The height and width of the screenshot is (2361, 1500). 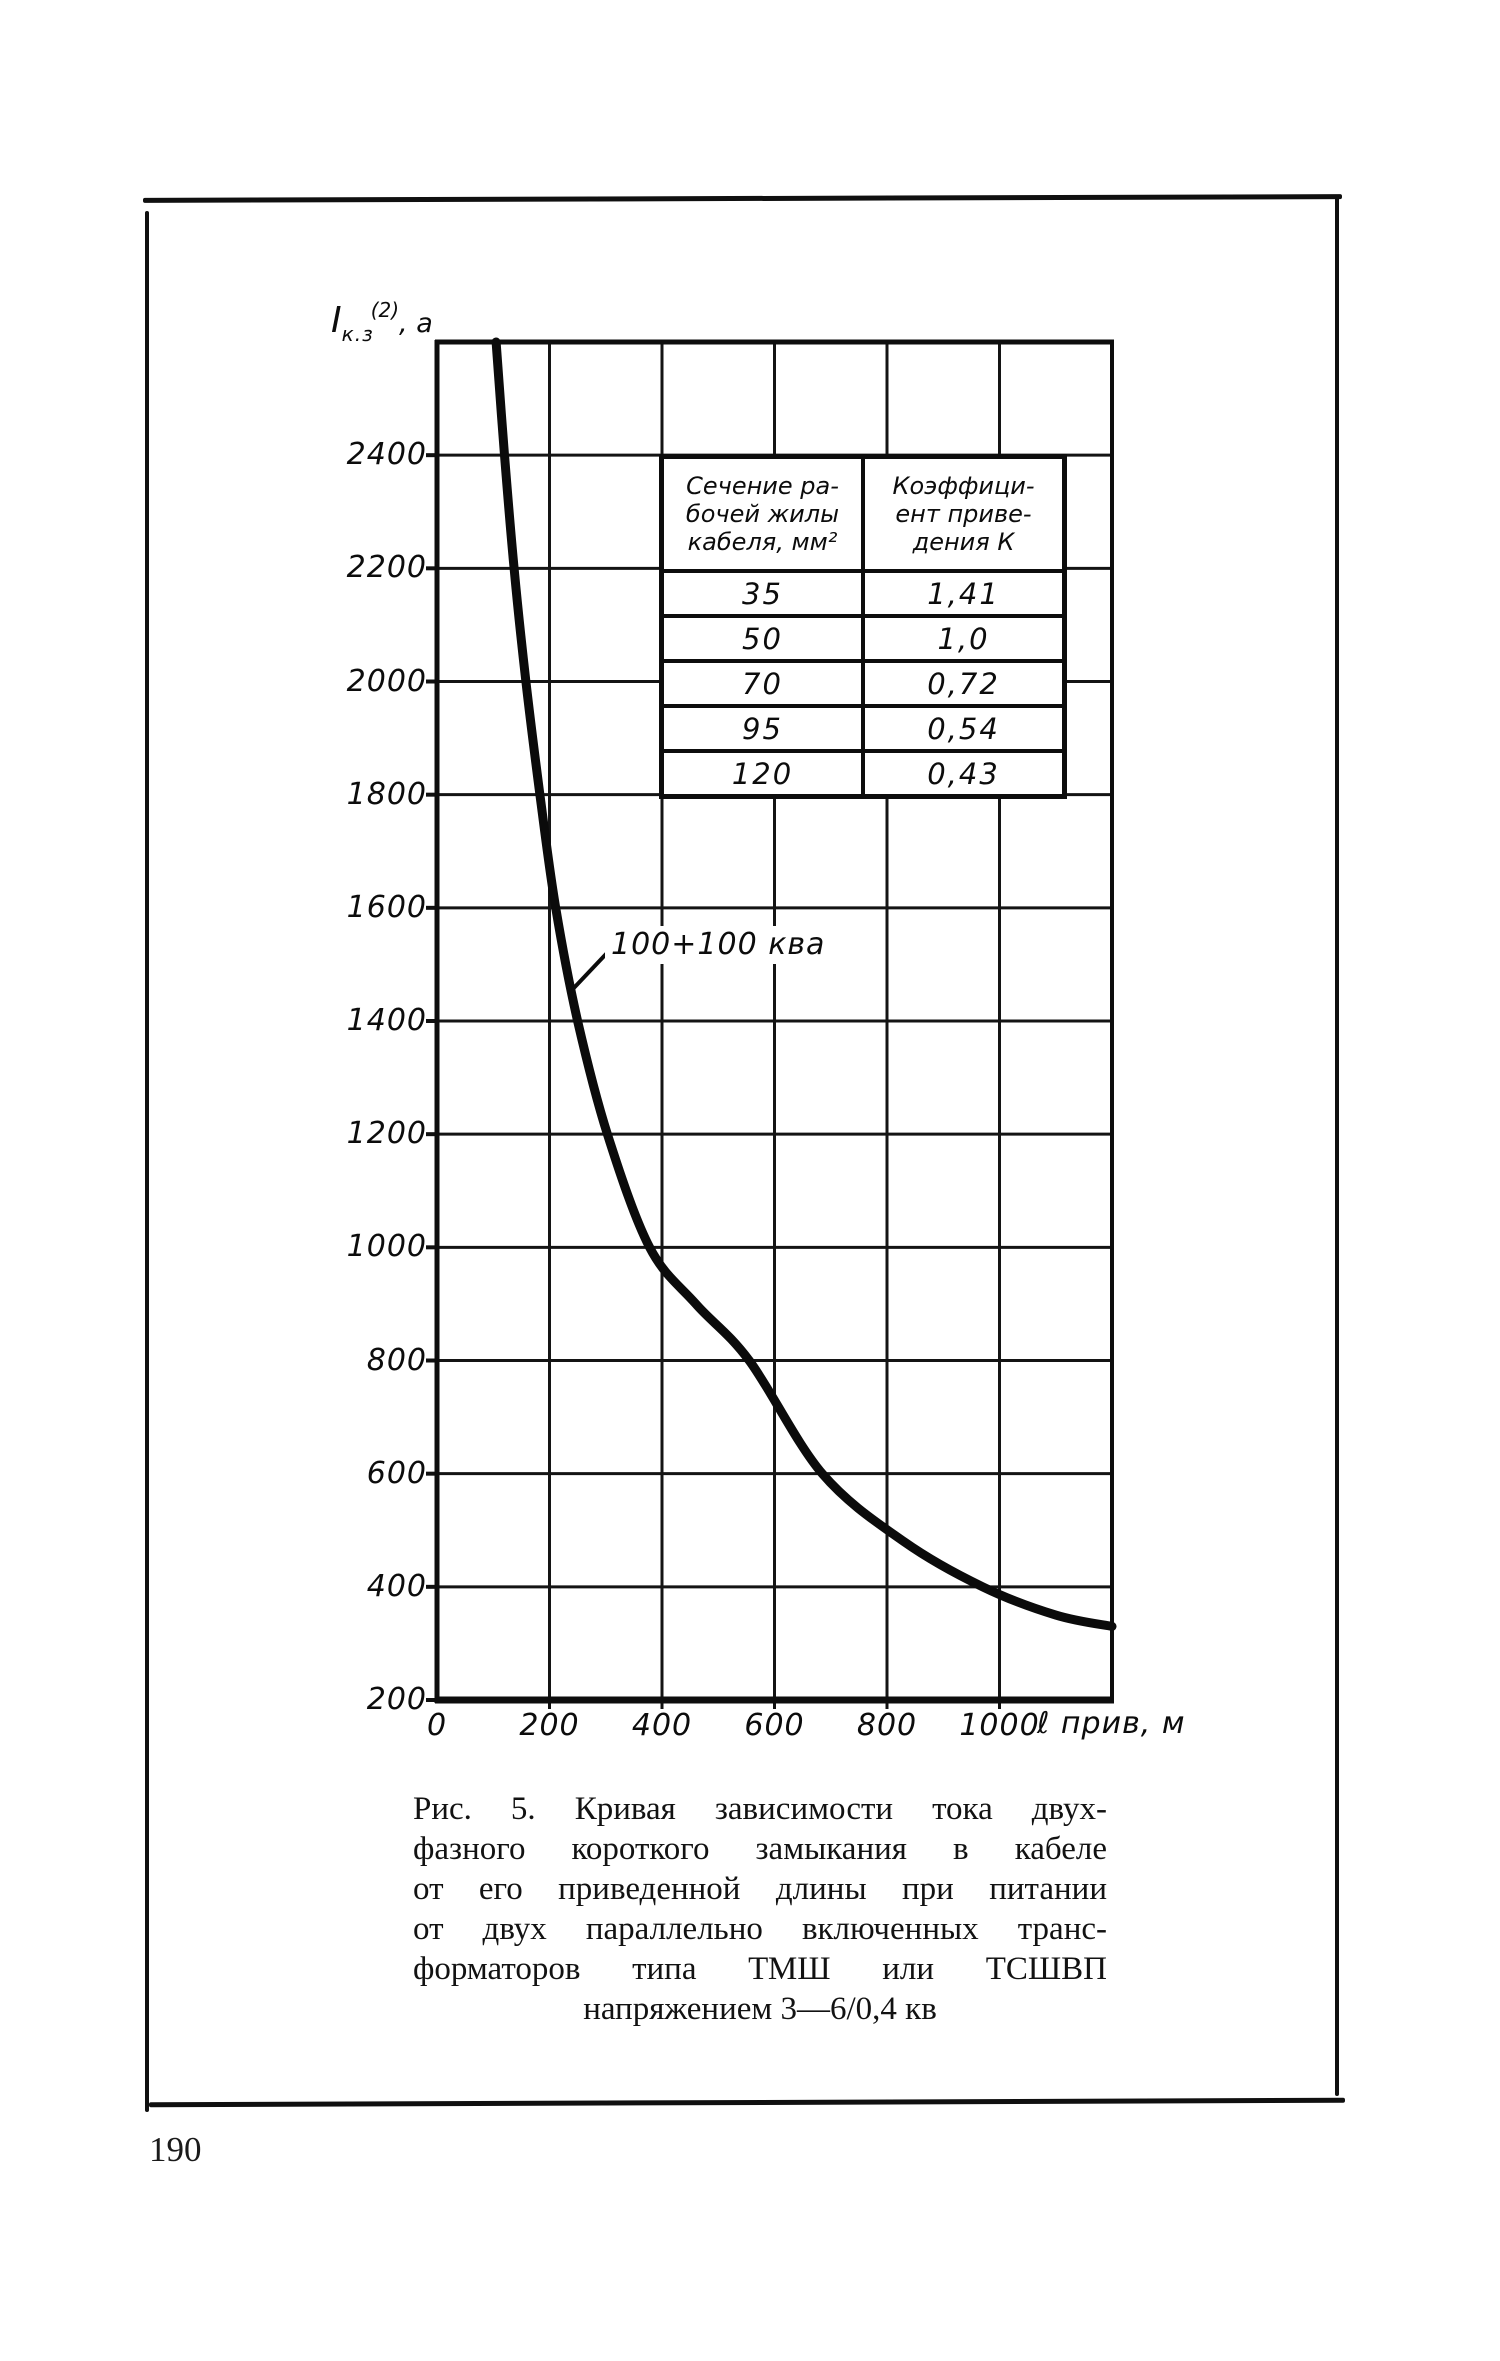 I want to click on curve-annotation-label: 100+100 ква, so click(x=718, y=945).